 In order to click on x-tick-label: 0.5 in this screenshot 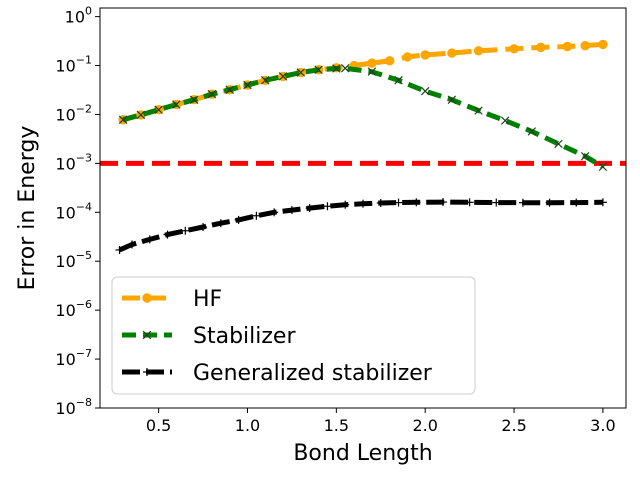, I will do `click(158, 425)`.